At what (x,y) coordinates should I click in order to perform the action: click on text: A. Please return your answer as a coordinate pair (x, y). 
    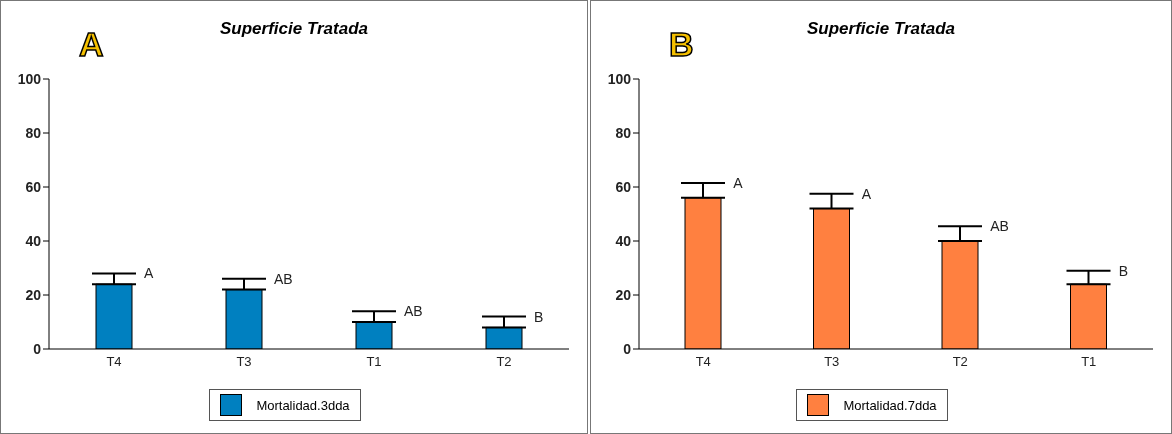
    Looking at the image, I should click on (91, 44).